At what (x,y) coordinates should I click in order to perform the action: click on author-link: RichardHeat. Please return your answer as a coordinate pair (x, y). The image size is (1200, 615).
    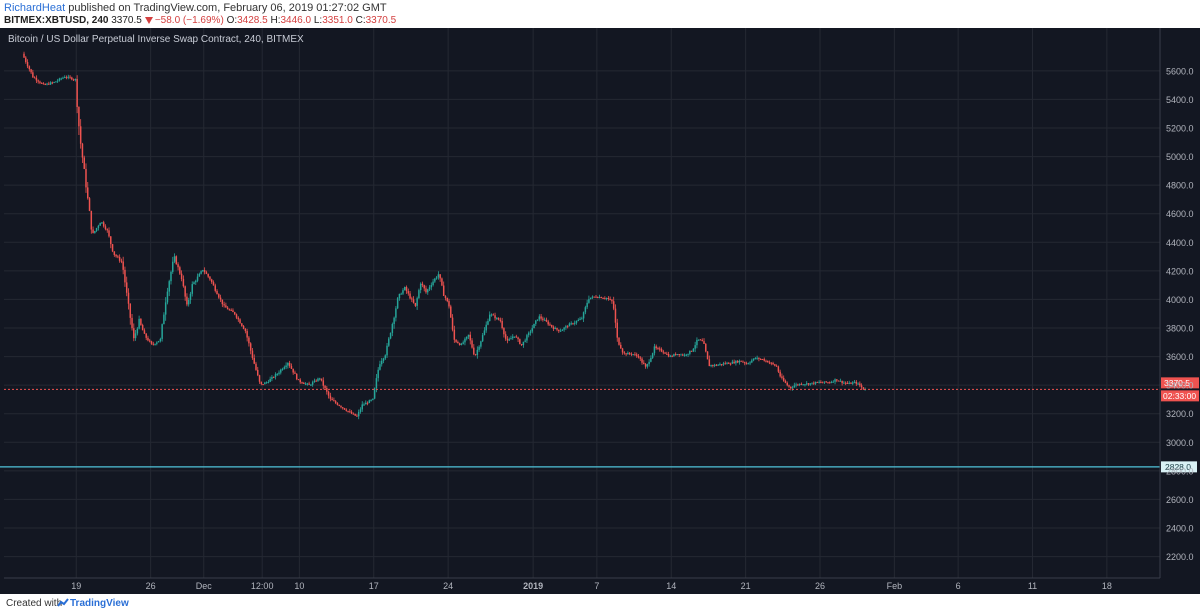
    Looking at the image, I should click on (35, 8).